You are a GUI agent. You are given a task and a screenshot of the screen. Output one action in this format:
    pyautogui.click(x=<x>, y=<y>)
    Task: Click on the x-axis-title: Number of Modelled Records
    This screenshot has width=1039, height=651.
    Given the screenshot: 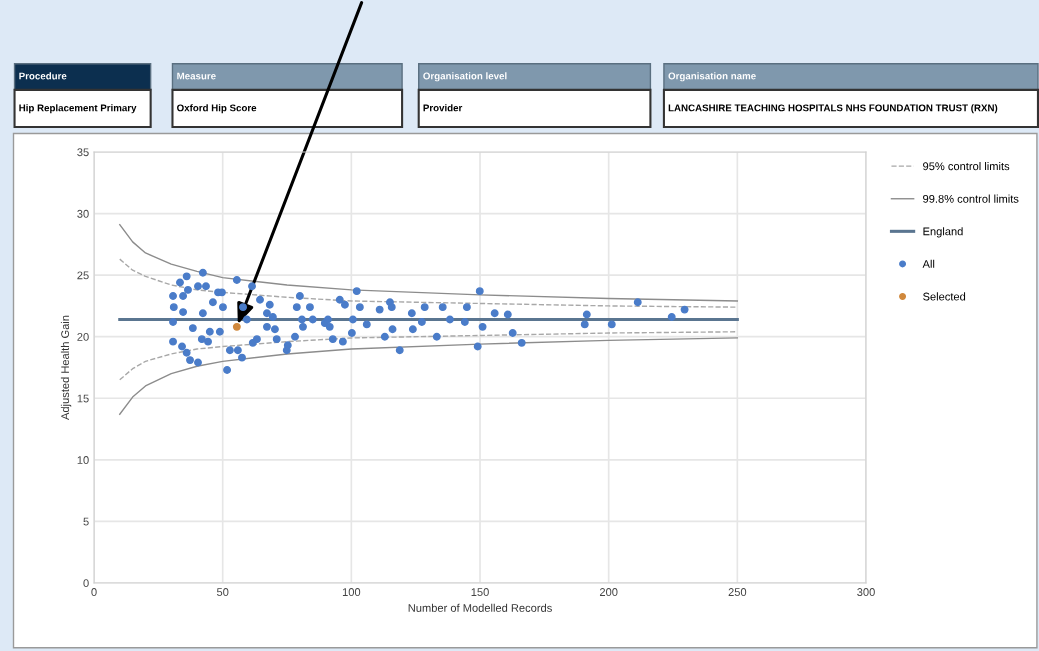 What is the action you would take?
    pyautogui.click(x=480, y=607)
    